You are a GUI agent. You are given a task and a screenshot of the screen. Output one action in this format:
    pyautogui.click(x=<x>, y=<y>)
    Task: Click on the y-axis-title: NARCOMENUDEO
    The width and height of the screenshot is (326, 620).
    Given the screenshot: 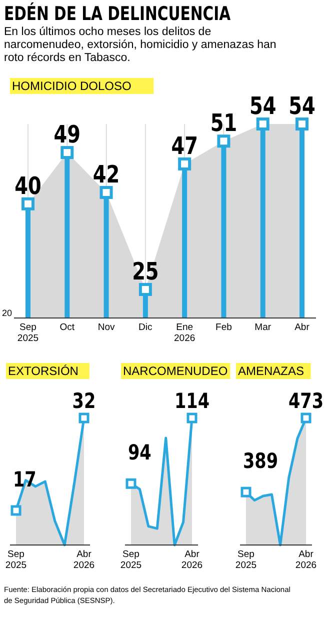 What is the action you would take?
    pyautogui.click(x=175, y=371)
    